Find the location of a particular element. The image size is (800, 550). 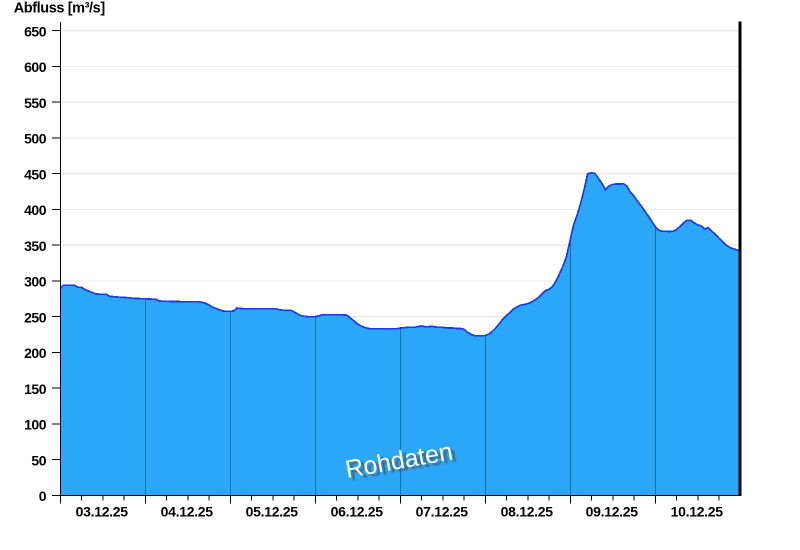

svg-text: 600 is located at coordinates (35, 67).